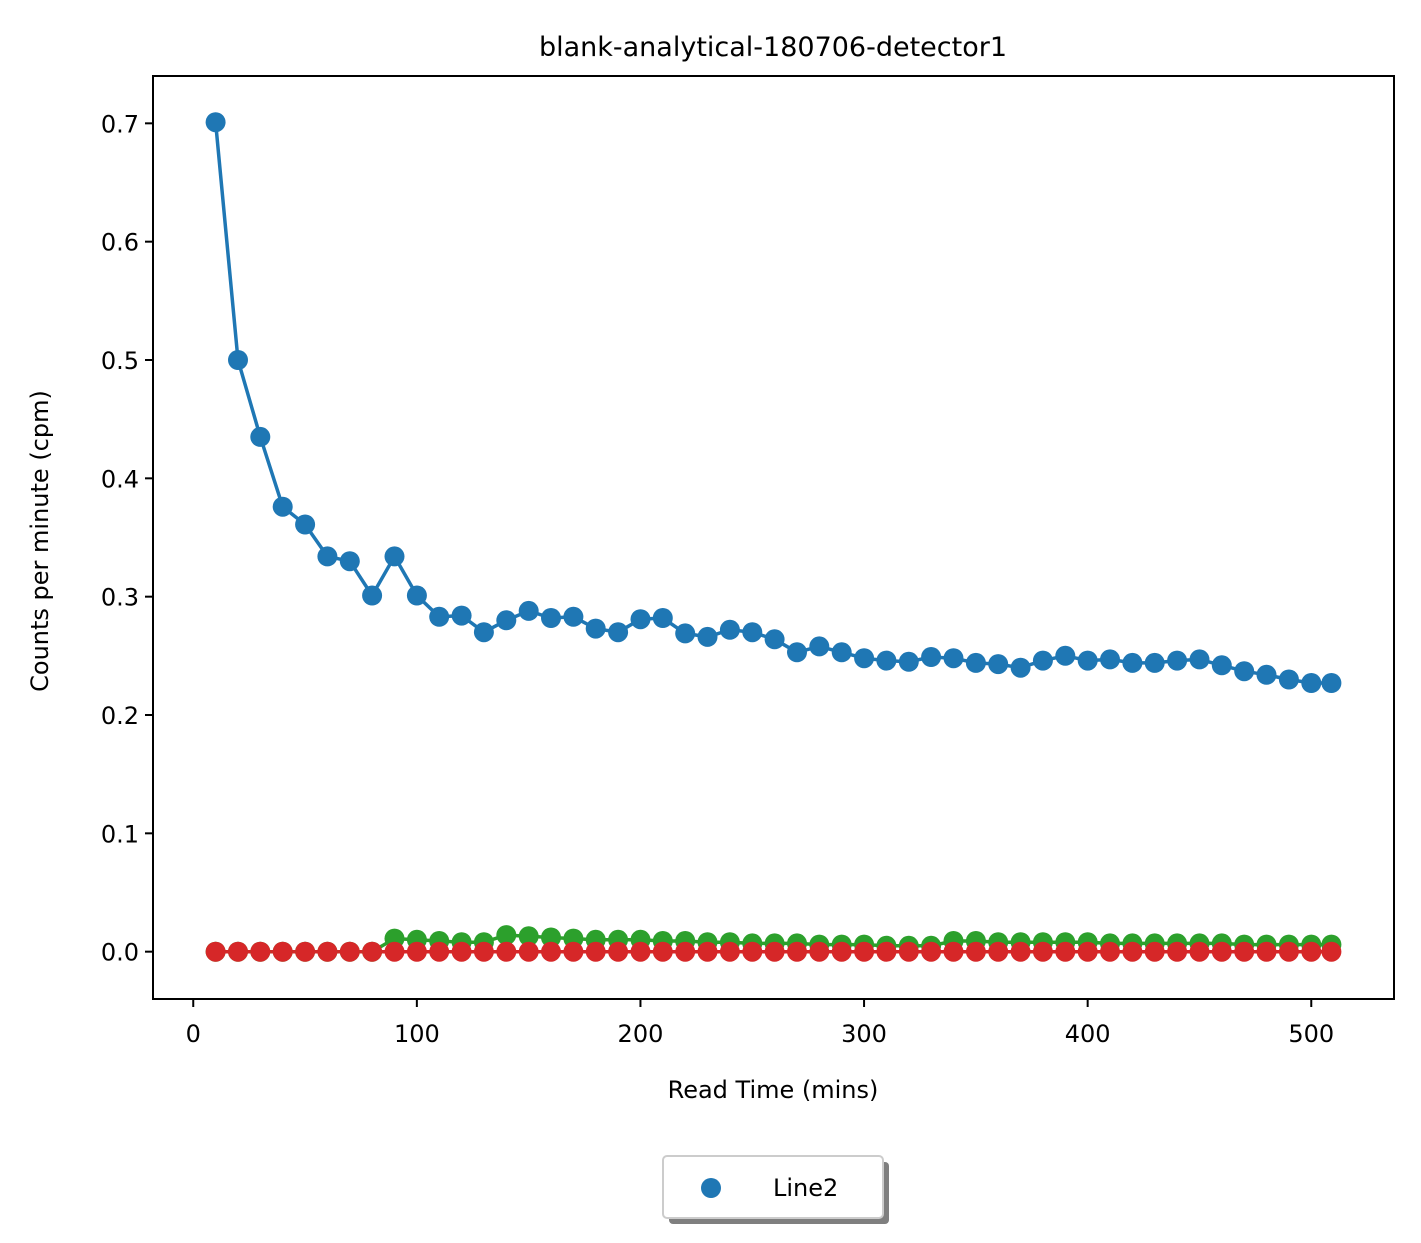 The image size is (1421, 1243). Describe the element at coordinates (120, 243) in the screenshot. I see `y-tick-label: 0.6` at that location.